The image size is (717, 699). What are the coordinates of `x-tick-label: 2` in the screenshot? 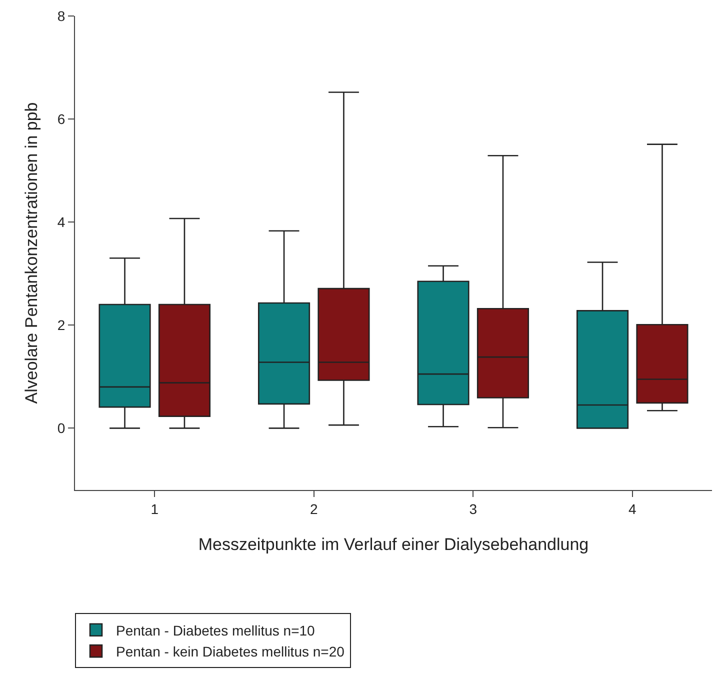 It's located at (314, 508).